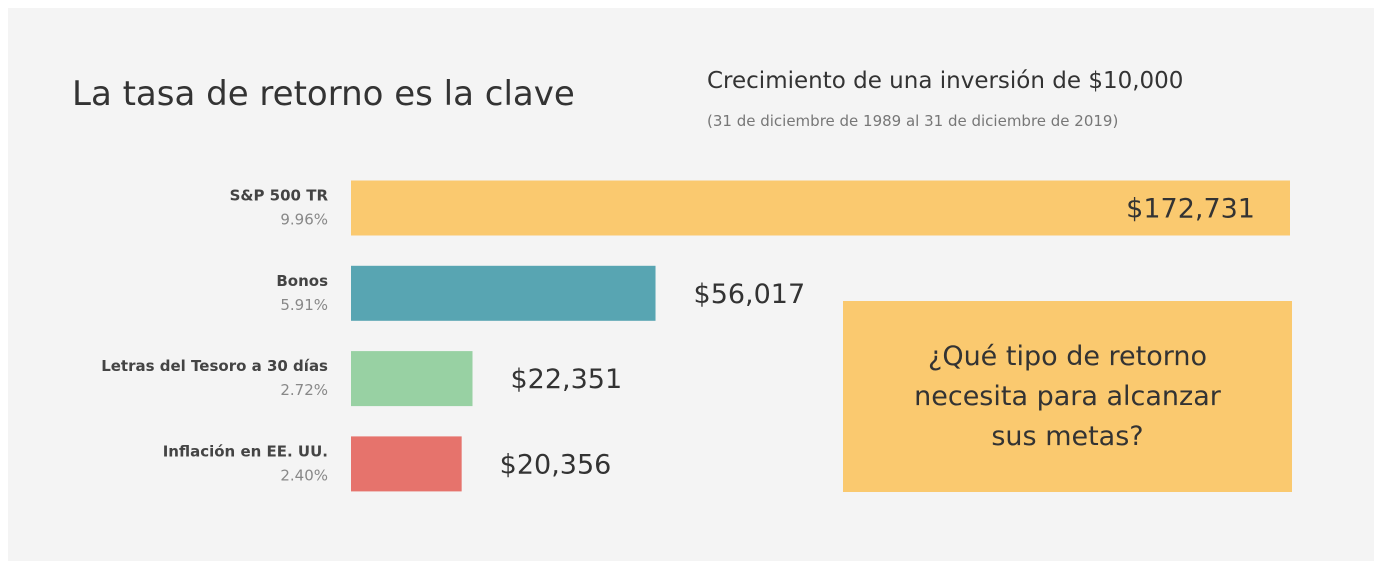 The width and height of the screenshot is (1382, 569). What do you see at coordinates (245, 451) in the screenshot?
I see `category-label: Inflación en EE. UU.` at bounding box center [245, 451].